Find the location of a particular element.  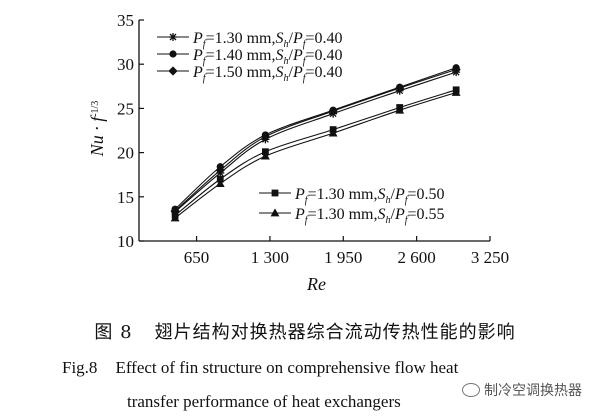

legend-item: Pf​=1.30 mm,Sh​/Pf​=0.50 is located at coordinates (352, 196).